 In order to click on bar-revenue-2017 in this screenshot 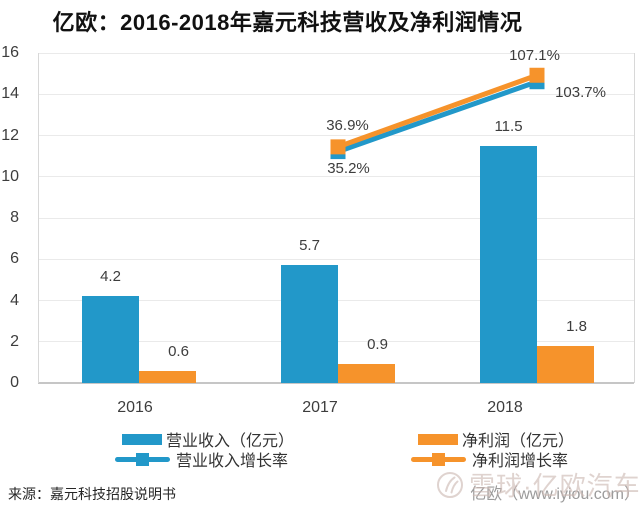, I will do `click(309, 324)`.